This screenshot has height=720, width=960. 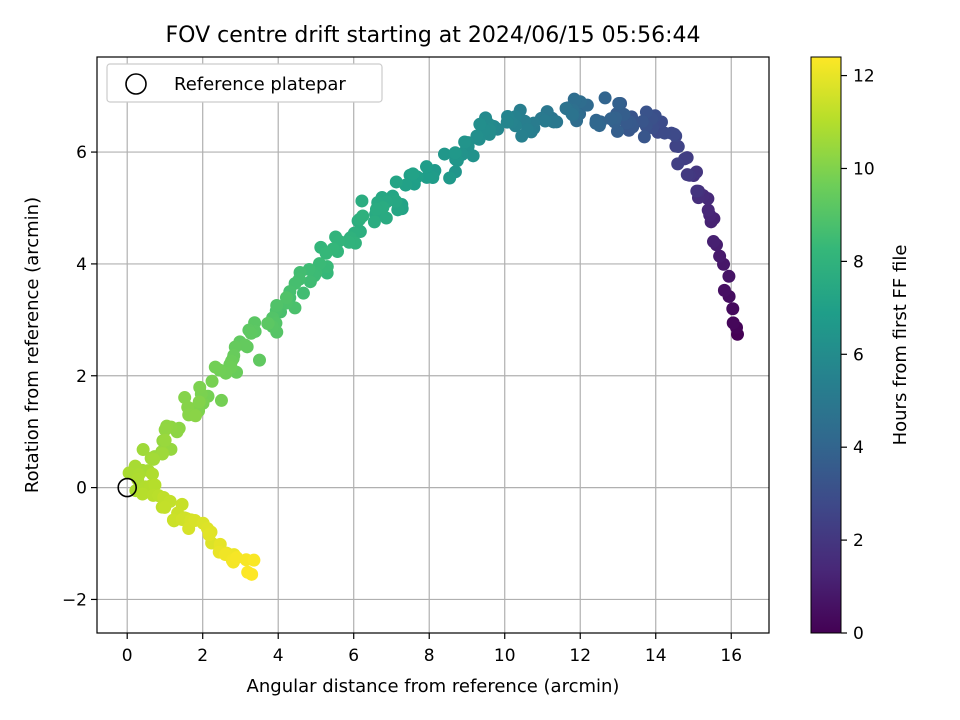 What do you see at coordinates (278, 656) in the screenshot?
I see `x-tick-label: 4` at bounding box center [278, 656].